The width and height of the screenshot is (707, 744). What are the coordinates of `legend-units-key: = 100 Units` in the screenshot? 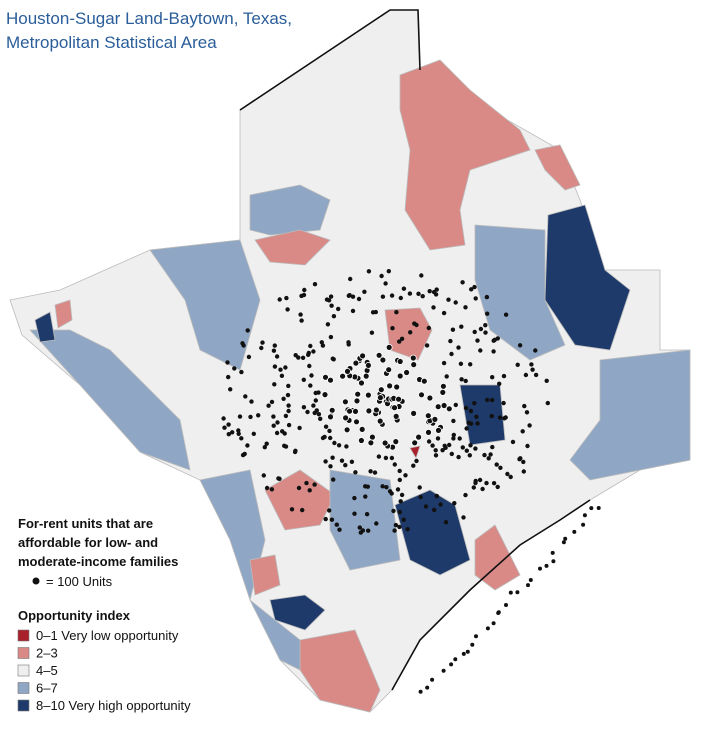 It's located at (79, 581).